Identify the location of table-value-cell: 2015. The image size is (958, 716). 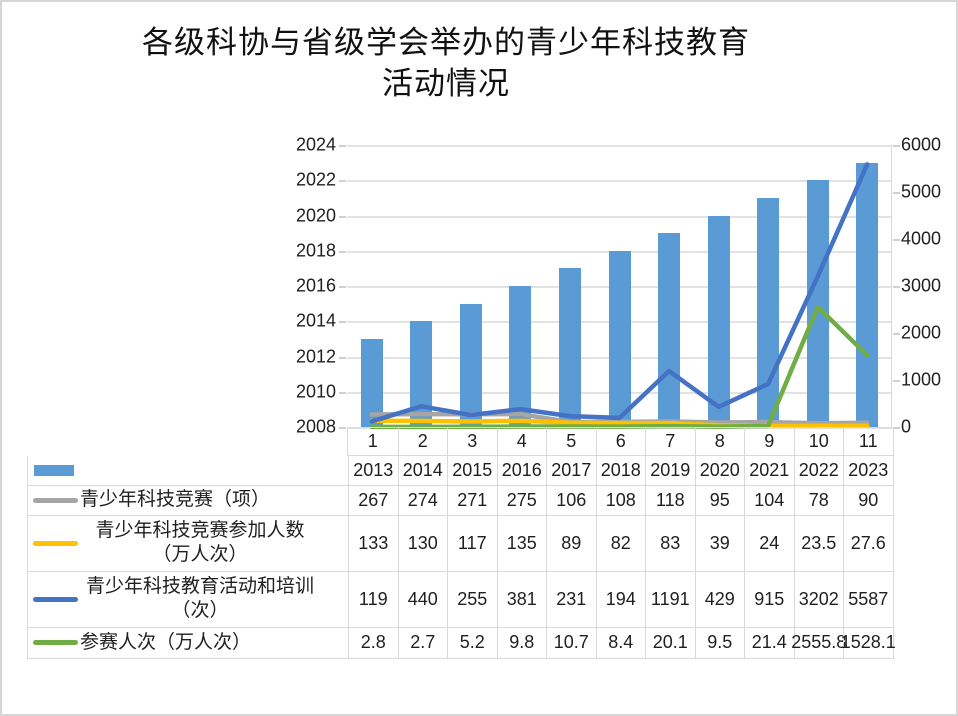
(472, 470).